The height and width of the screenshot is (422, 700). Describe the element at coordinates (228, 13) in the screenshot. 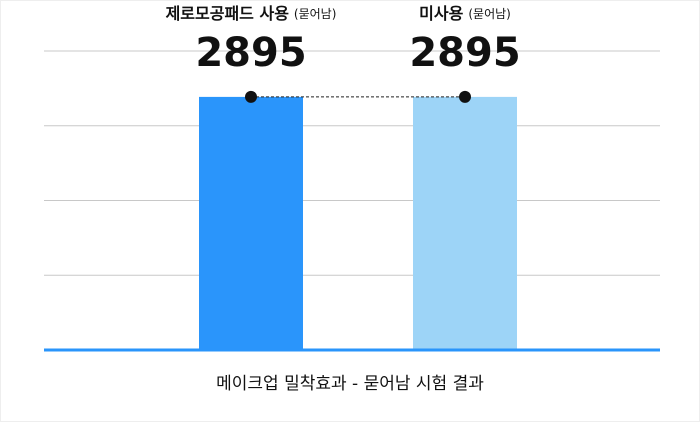

I see `category-name: 제로모공패드 사용` at that location.